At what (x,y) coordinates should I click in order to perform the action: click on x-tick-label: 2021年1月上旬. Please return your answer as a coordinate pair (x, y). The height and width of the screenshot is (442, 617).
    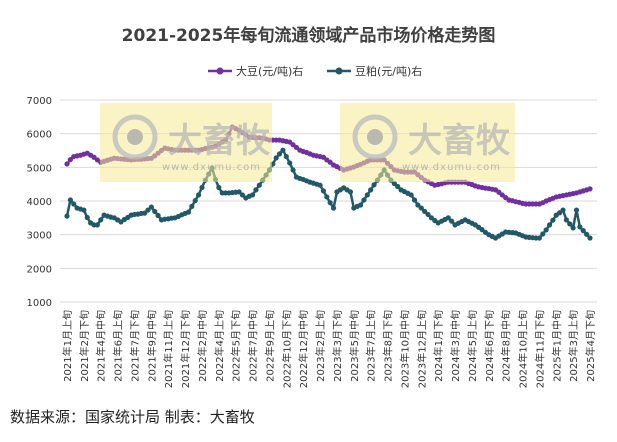
    Looking at the image, I should click on (67, 346).